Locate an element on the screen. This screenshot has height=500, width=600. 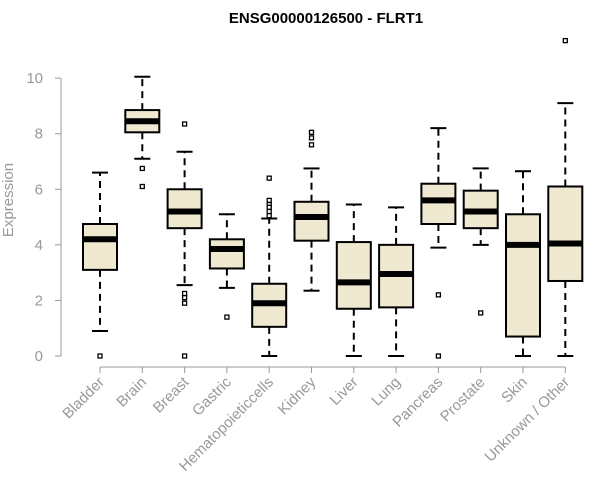
box-breast is located at coordinates (184, 240).